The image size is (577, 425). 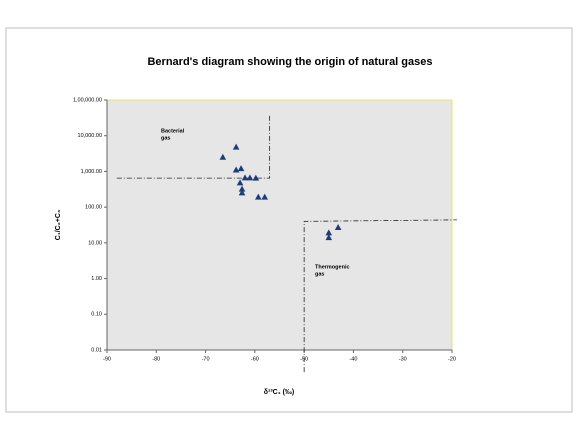 I want to click on x-tick-label: -30, so click(x=403, y=359).